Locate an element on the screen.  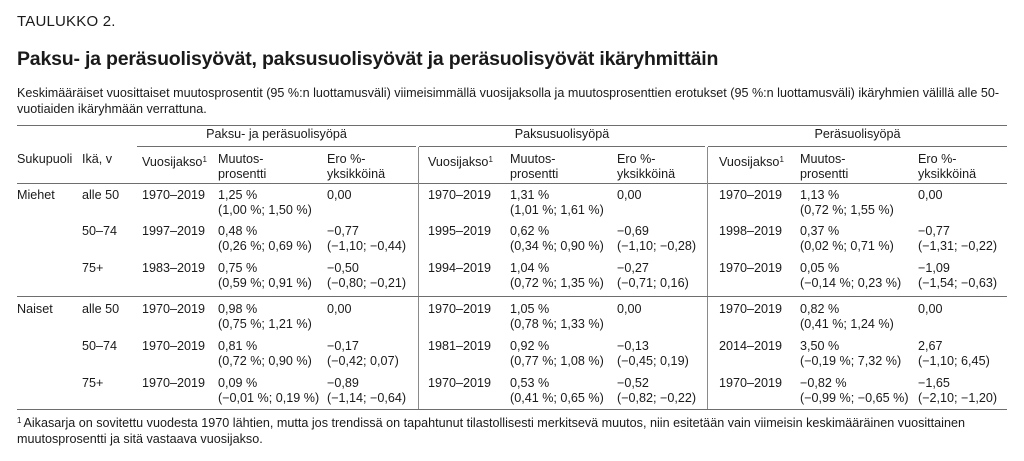
cell-change: 0,53 % is located at coordinates (530, 383).